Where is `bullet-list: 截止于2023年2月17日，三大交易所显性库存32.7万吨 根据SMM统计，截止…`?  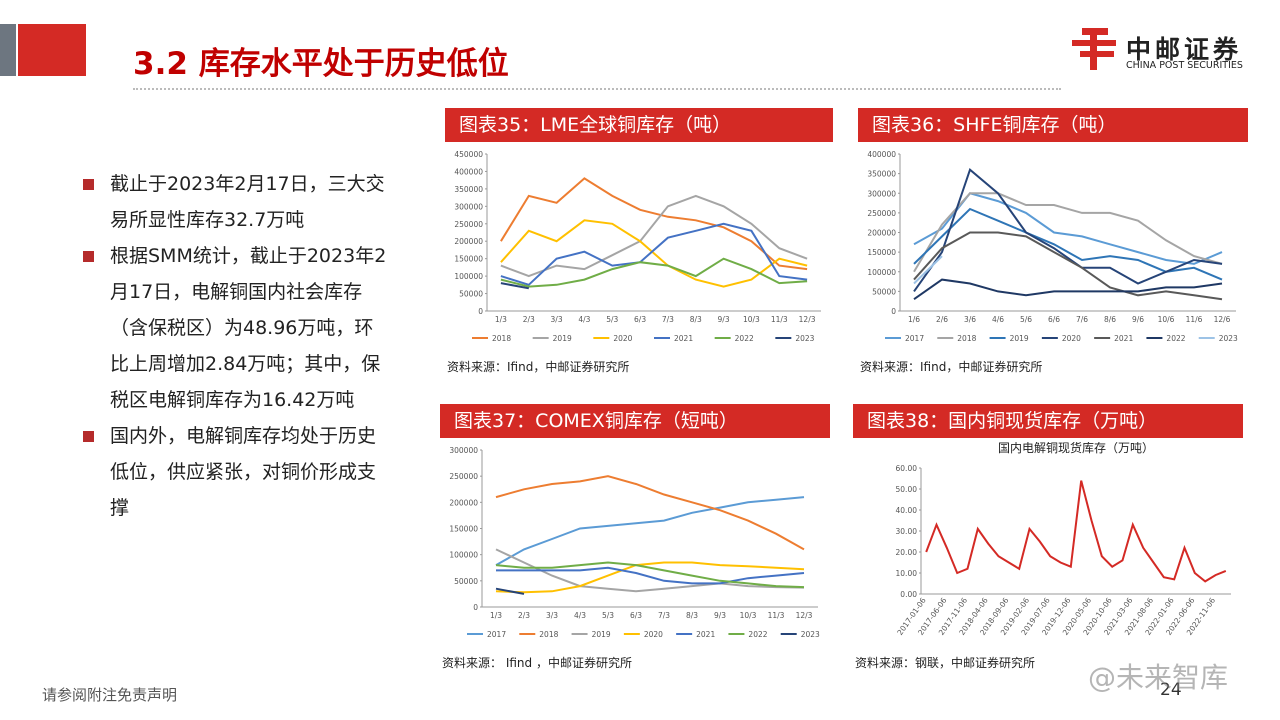
bullet-list: 截止于2023年2月17日，三大交易所显性库存32.7万吨 根据SMM统计，截止… is located at coordinates (235, 346).